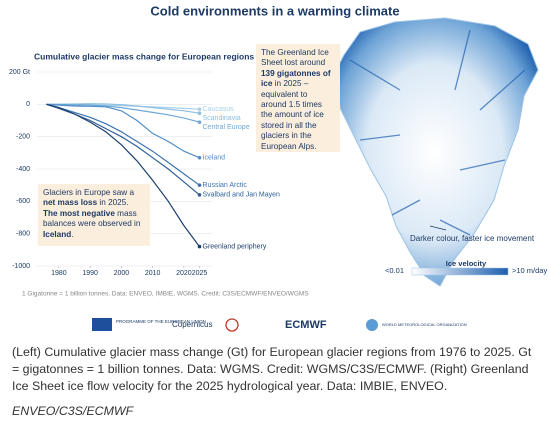 The image size is (550, 430). I want to click on legend-label: Svalbard and Jan Mayen, so click(242, 195).